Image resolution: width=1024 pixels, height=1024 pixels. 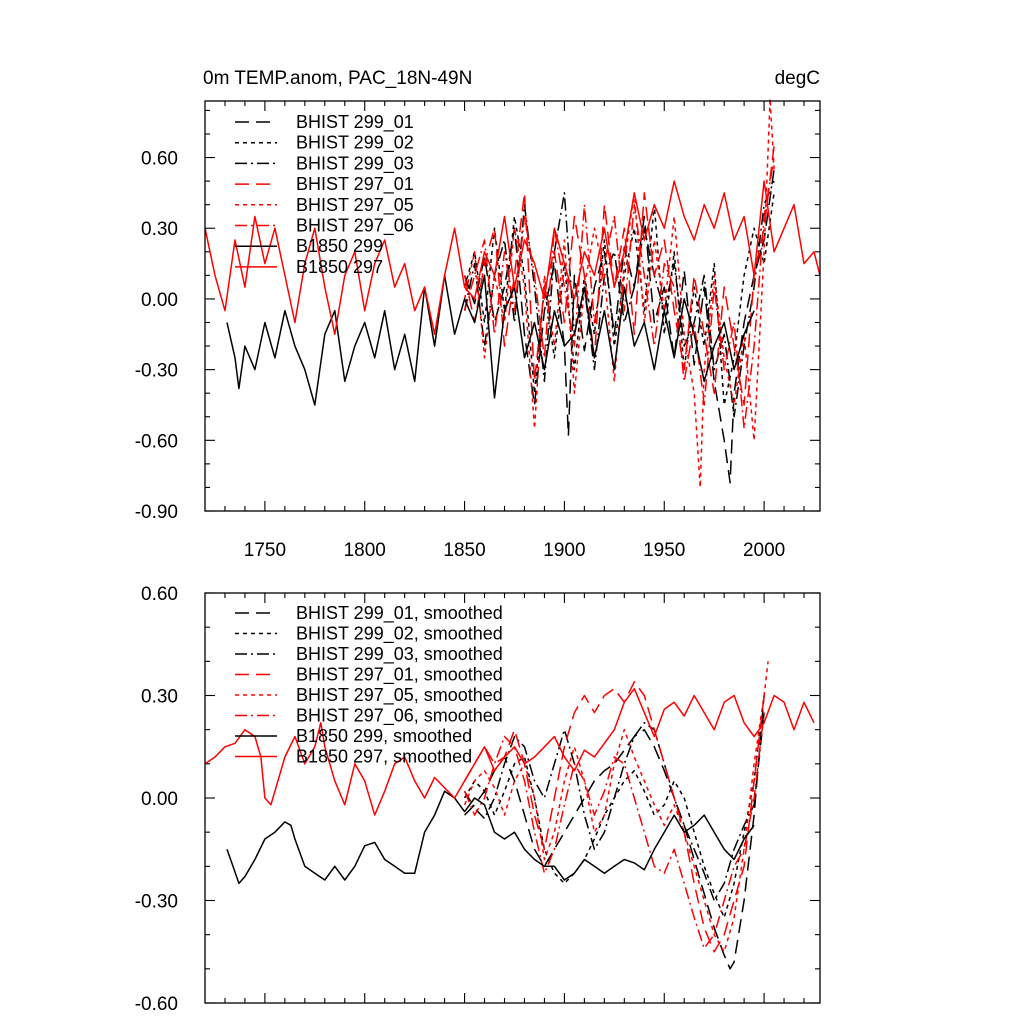 I want to click on x-tick-label: 1900, so click(x=564, y=550).